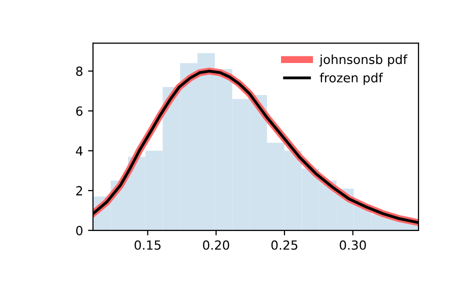 Image resolution: width=465 pixels, height=288 pixels. I want to click on y-tick-label: 2, so click(79, 191).